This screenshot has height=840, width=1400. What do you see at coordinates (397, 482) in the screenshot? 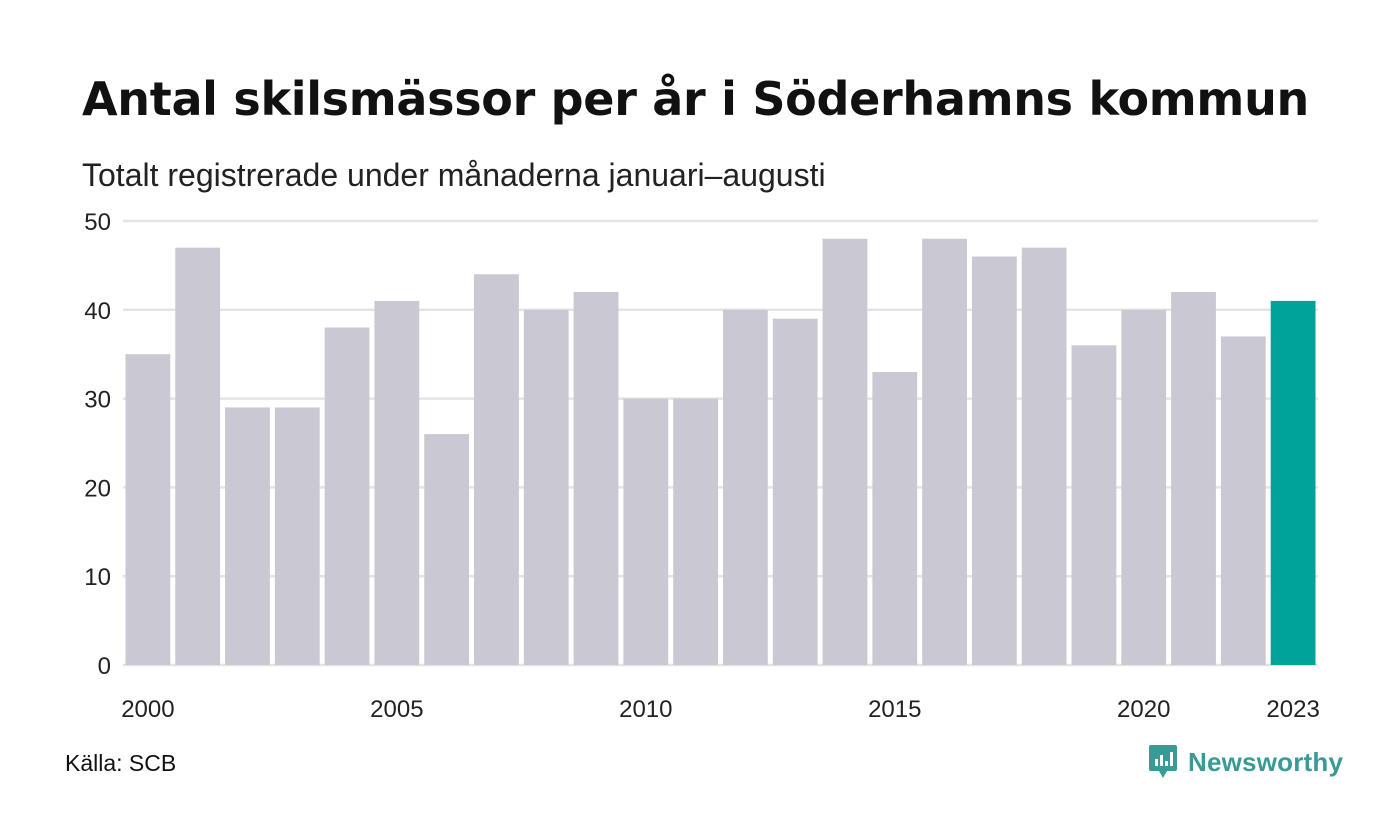
I see `bar-2005` at bounding box center [397, 482].